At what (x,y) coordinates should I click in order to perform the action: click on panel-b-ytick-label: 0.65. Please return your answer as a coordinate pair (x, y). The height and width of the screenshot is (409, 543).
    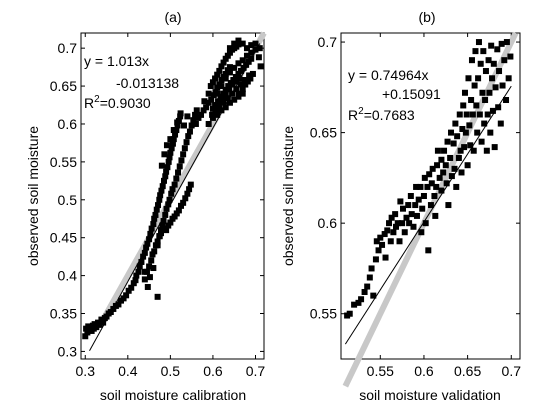
    Looking at the image, I should click on (323, 133).